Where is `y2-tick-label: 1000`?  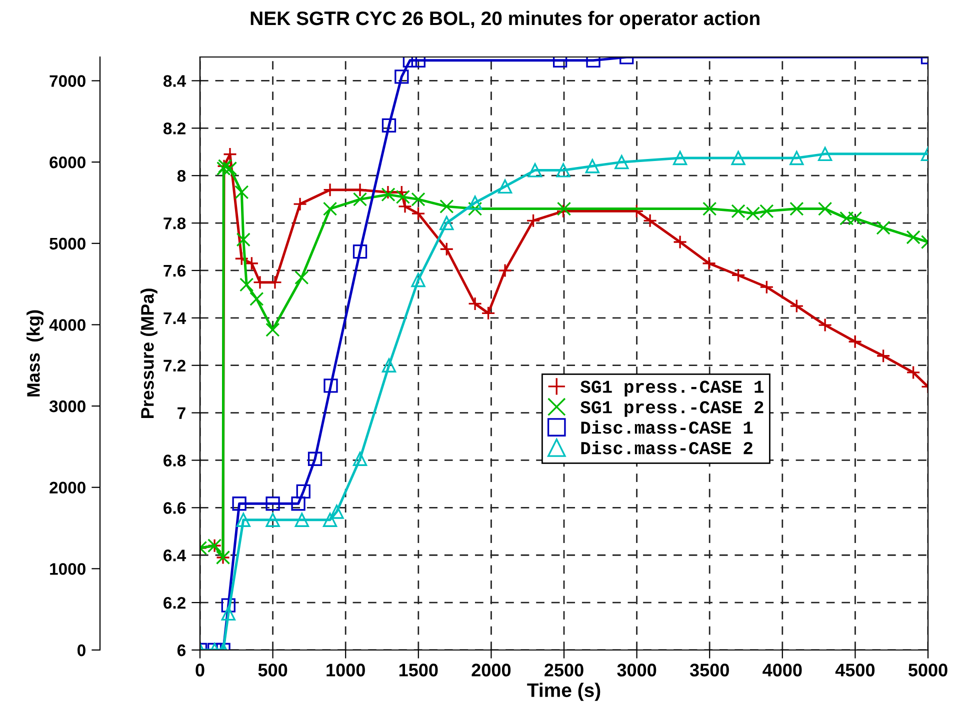 y2-tick-label: 1000 is located at coordinates (68, 569).